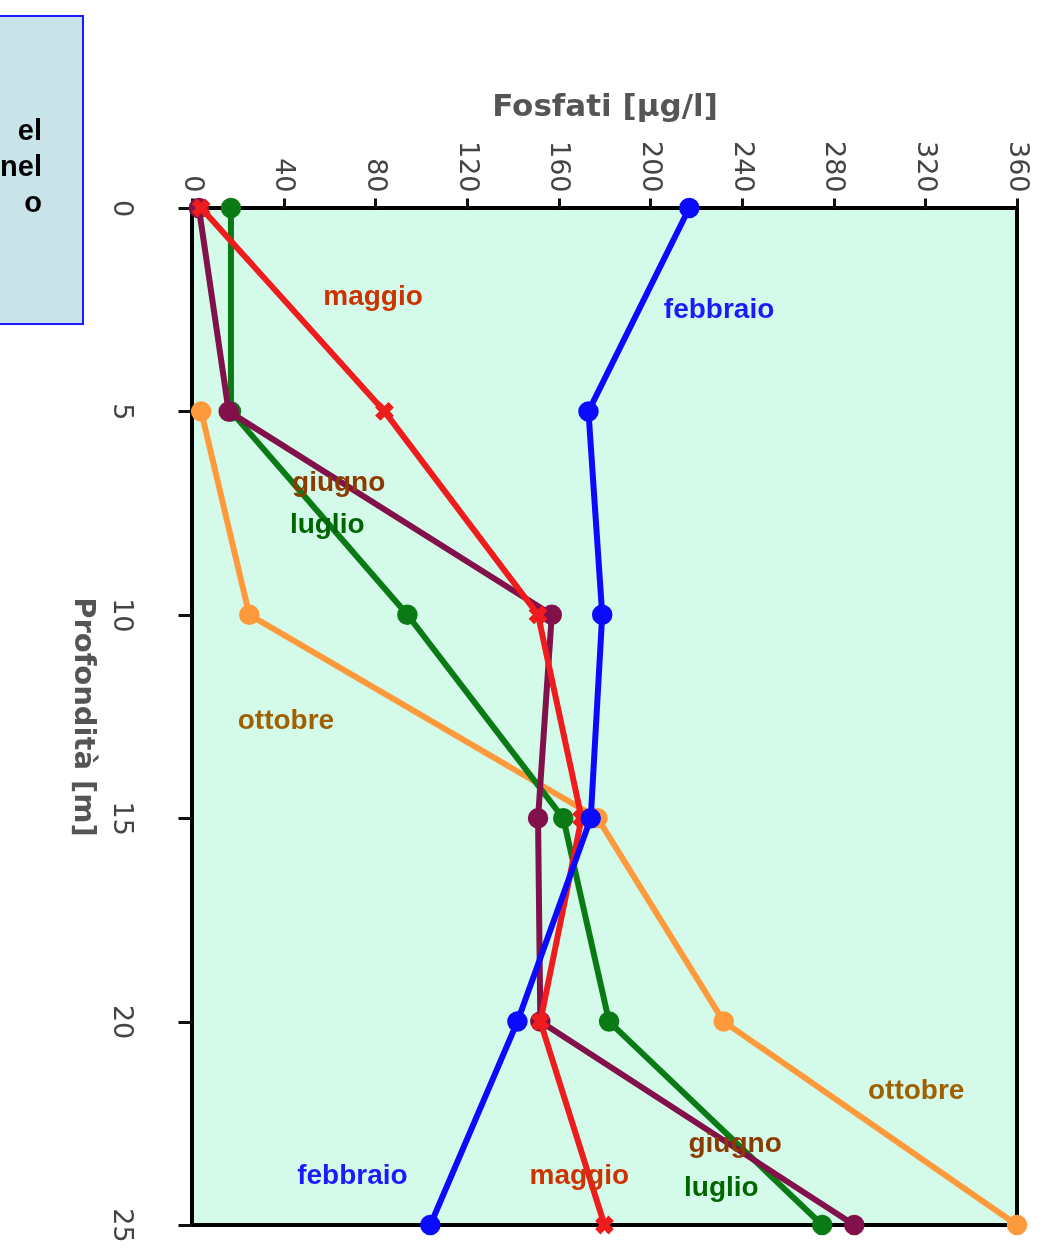  Describe the element at coordinates (744, 166) in the screenshot. I see `x-tick-label: 240` at that location.